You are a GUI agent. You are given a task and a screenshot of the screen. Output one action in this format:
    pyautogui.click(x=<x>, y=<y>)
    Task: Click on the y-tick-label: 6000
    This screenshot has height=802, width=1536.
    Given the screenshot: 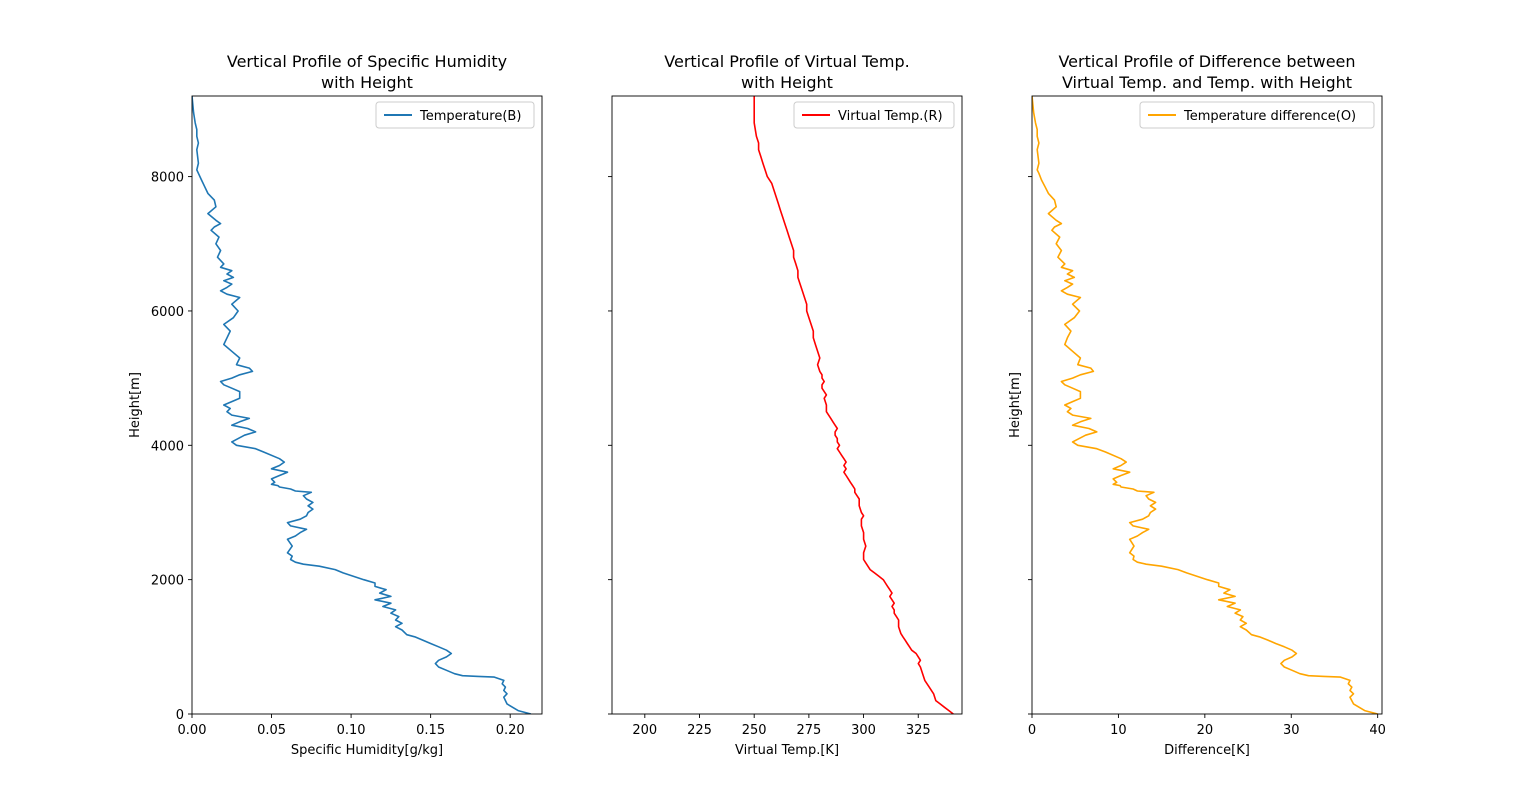 What is the action you would take?
    pyautogui.click(x=167, y=312)
    